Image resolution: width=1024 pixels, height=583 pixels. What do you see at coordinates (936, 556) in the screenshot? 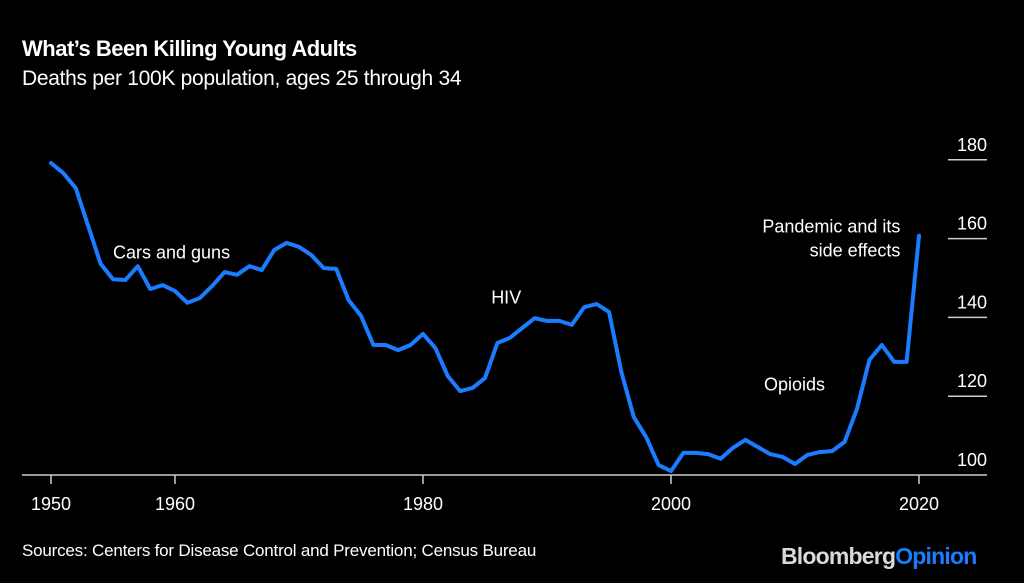
I see `logo-opinion: Opinion` at bounding box center [936, 556].